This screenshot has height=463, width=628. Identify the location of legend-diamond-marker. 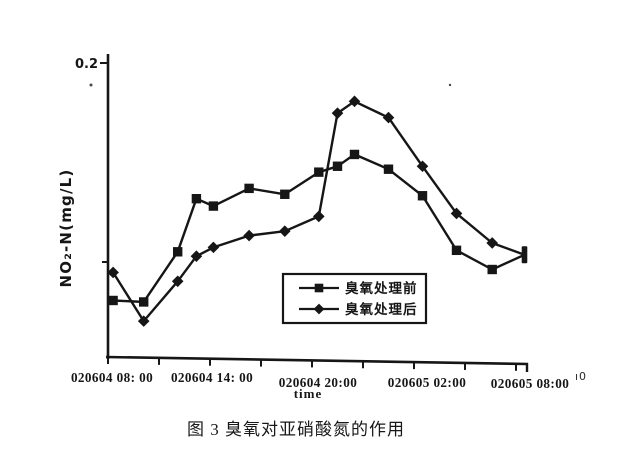
(319, 309).